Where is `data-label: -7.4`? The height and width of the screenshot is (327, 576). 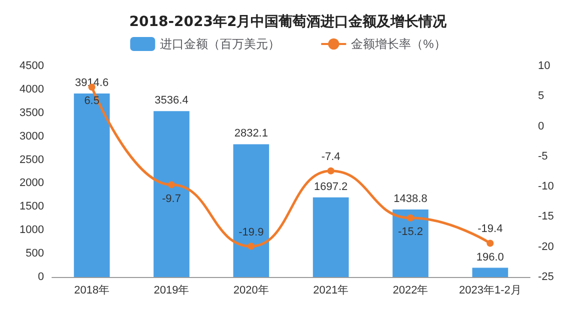 data-label: -7.4 is located at coordinates (330, 156).